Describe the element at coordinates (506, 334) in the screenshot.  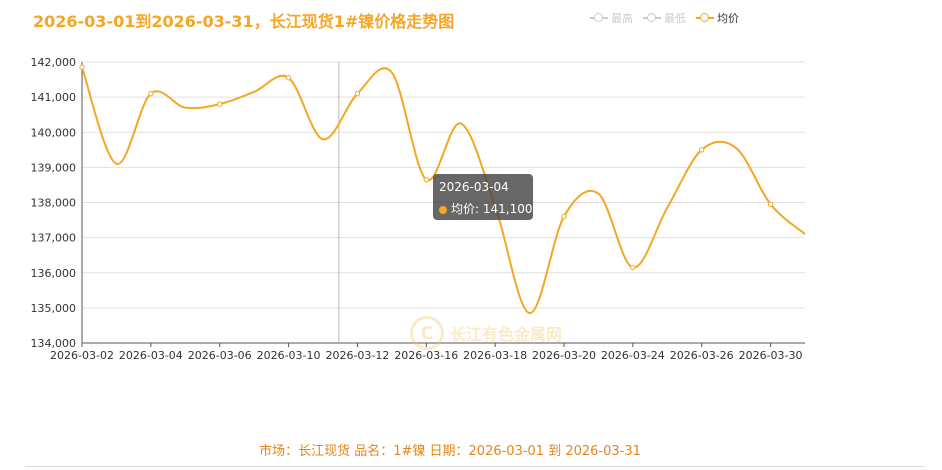
I see `watermark-text: 长江有色金属网` at that location.